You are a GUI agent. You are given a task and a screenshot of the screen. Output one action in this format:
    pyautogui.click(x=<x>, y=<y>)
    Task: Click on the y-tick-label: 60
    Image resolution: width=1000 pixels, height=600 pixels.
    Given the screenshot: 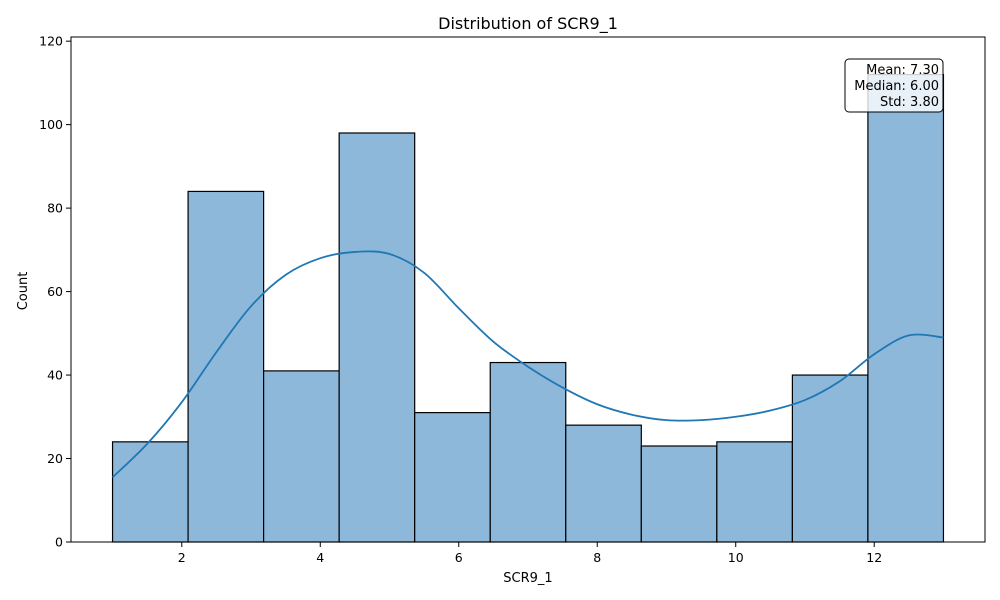 What is the action you would take?
    pyautogui.click(x=55, y=291)
    